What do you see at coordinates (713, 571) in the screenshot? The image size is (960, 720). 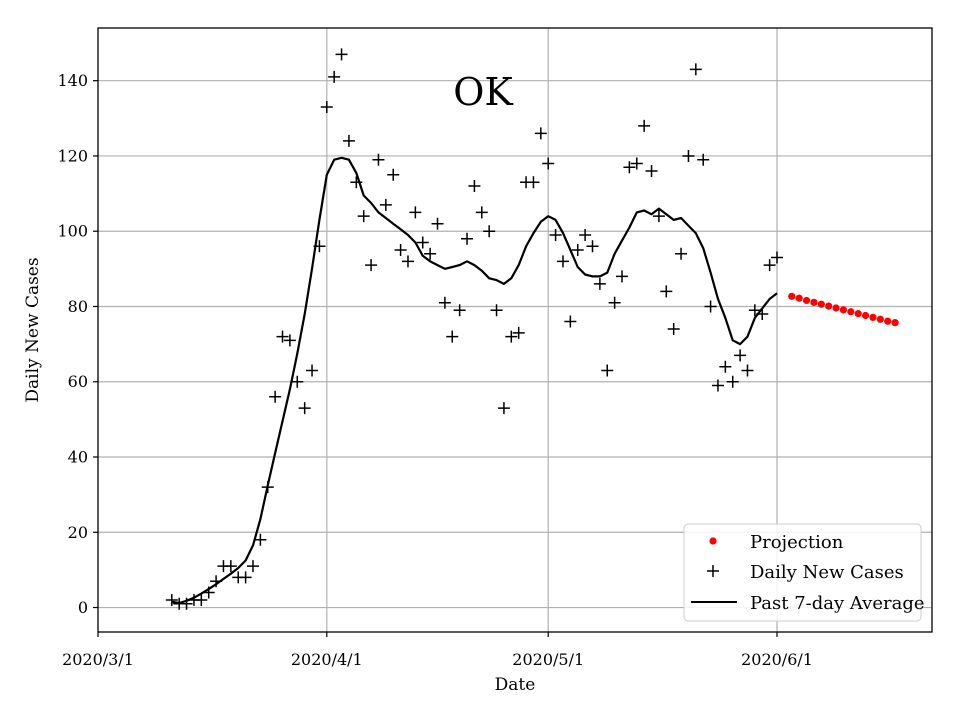 I see `legend-daily-cases-marker` at bounding box center [713, 571].